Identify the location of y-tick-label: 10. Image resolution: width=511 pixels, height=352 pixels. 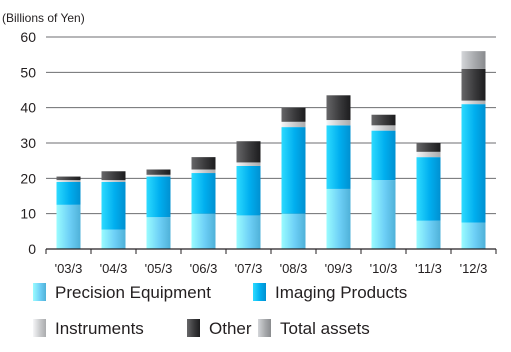
(28, 214).